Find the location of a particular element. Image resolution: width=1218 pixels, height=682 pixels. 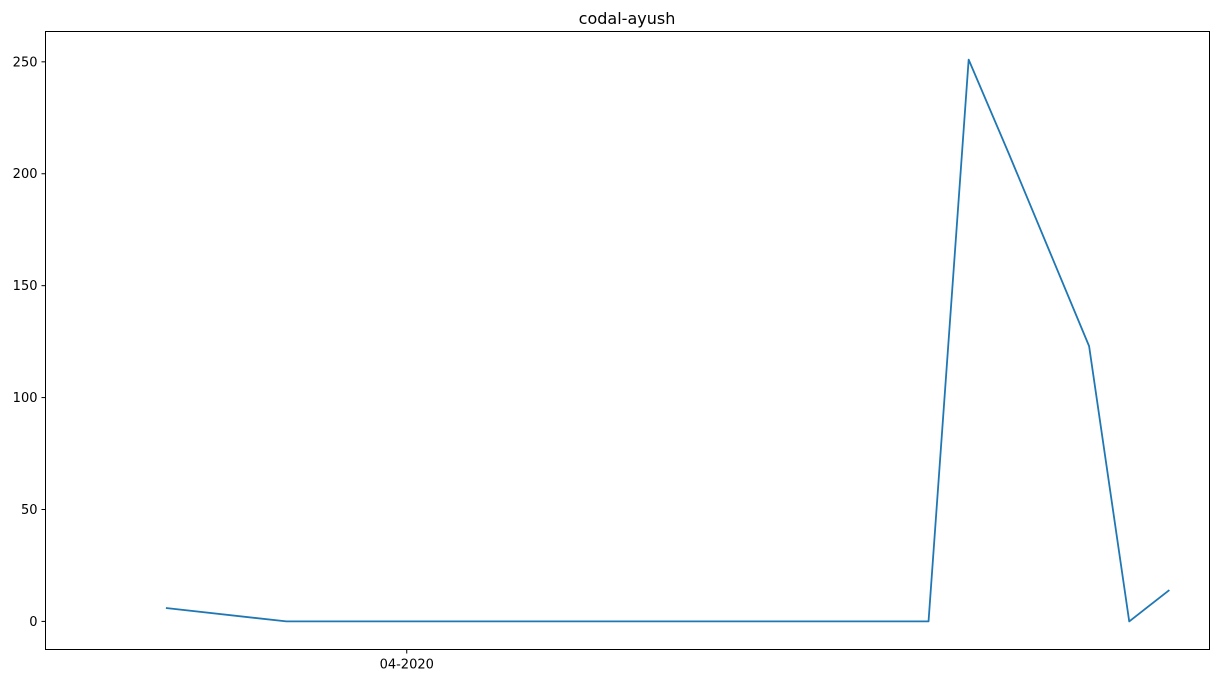

y-tick-label: 250 is located at coordinates (25, 62).